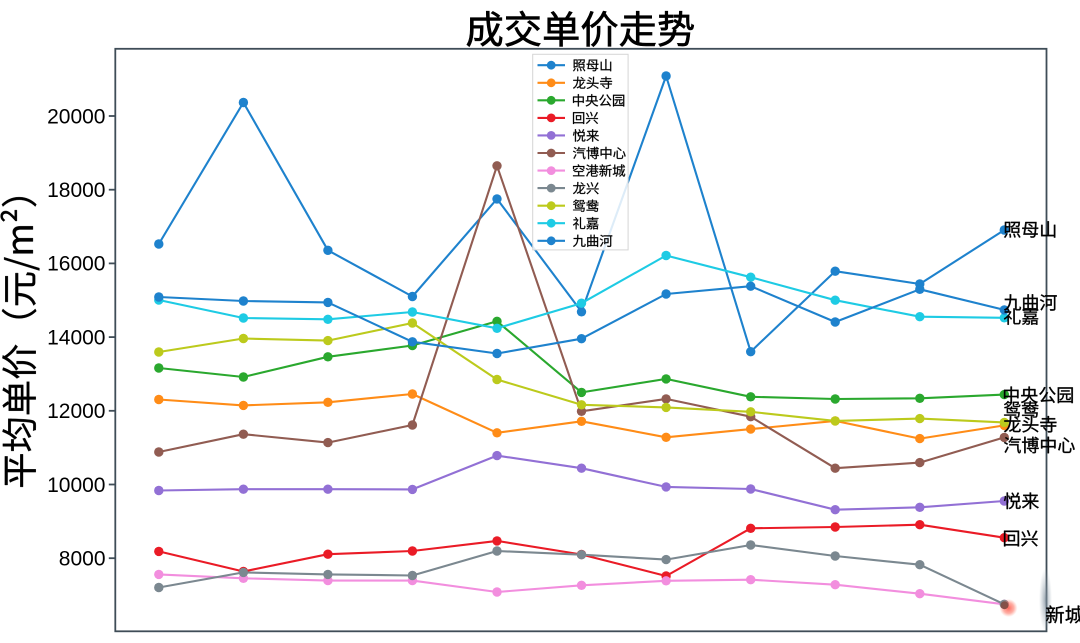  I want to click on svg-text: 20000, so click(76, 116).